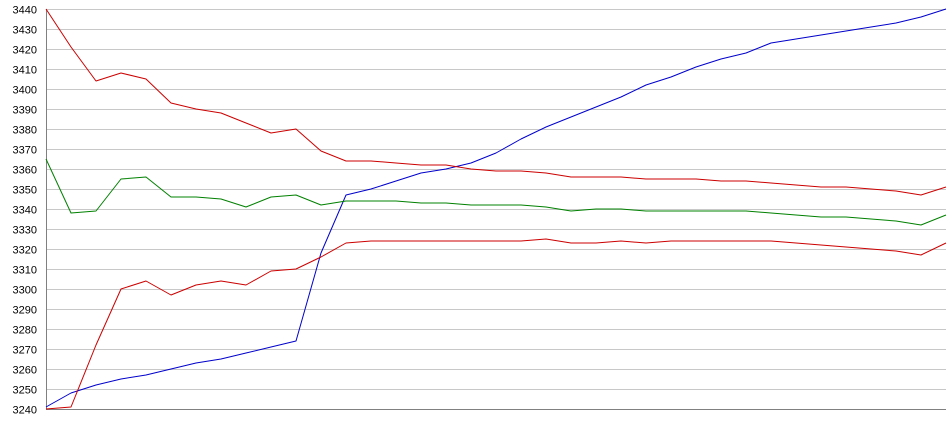  Describe the element at coordinates (25, 131) in the screenshot. I see `y-tick-label: 3380` at that location.